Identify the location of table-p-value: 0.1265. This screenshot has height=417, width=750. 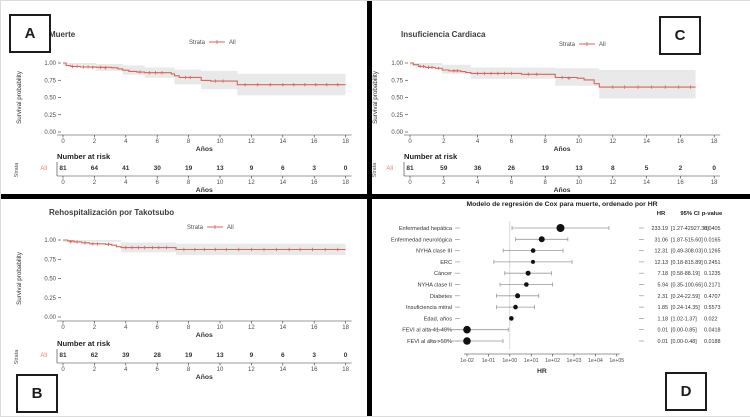
(712, 252).